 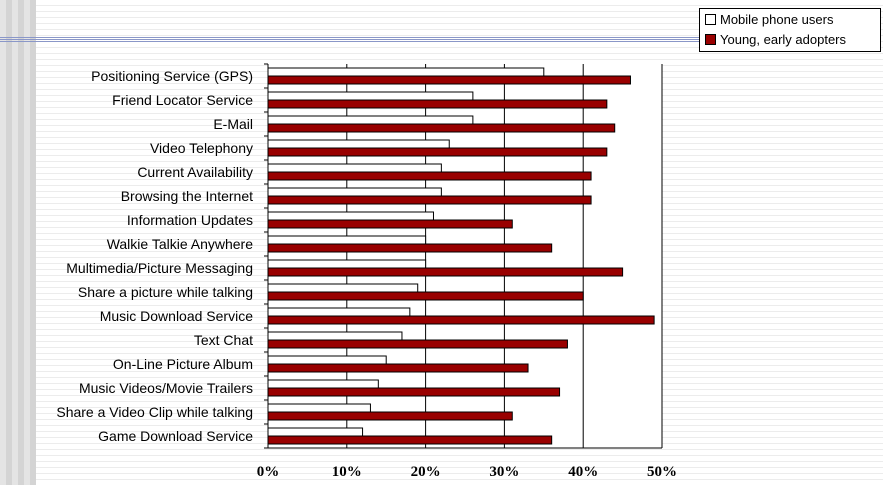 I want to click on x-tick-label: 50%, so click(x=662, y=472).